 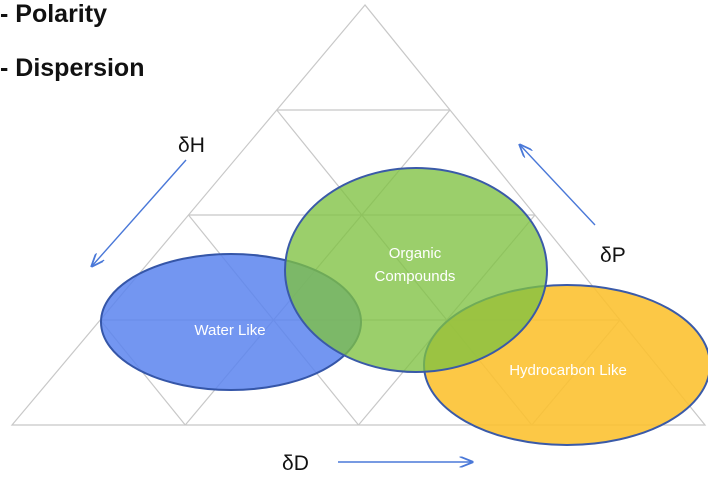 What do you see at coordinates (613, 255) in the screenshot?
I see `axis-label: δP` at bounding box center [613, 255].